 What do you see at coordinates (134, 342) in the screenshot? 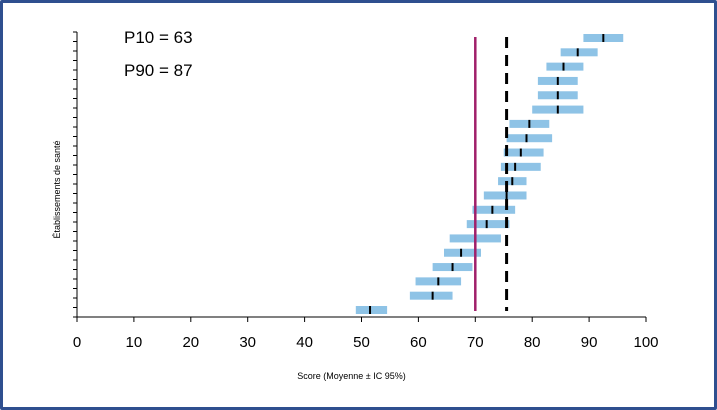
I see `x-tick-label: 10` at bounding box center [134, 342].